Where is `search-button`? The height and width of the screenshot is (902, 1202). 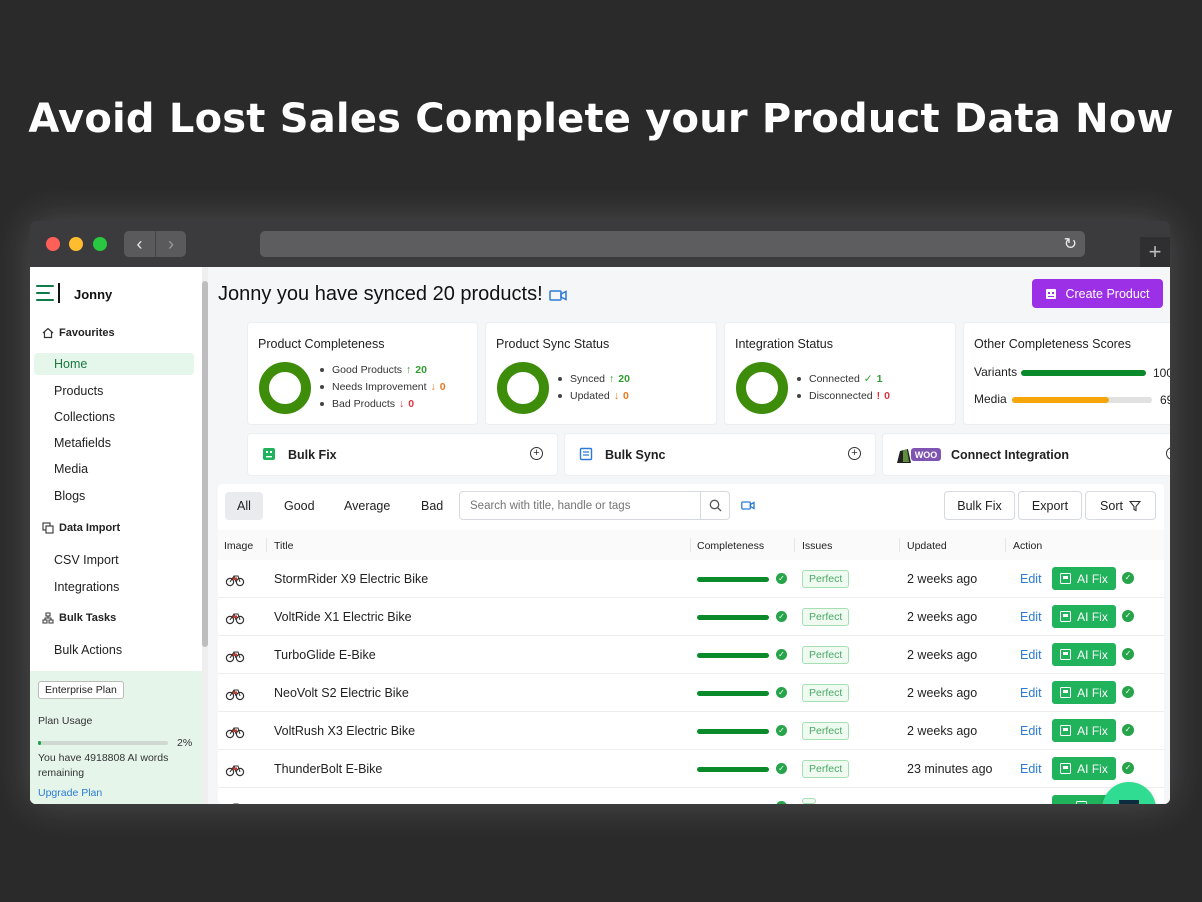 search-button is located at coordinates (714, 505).